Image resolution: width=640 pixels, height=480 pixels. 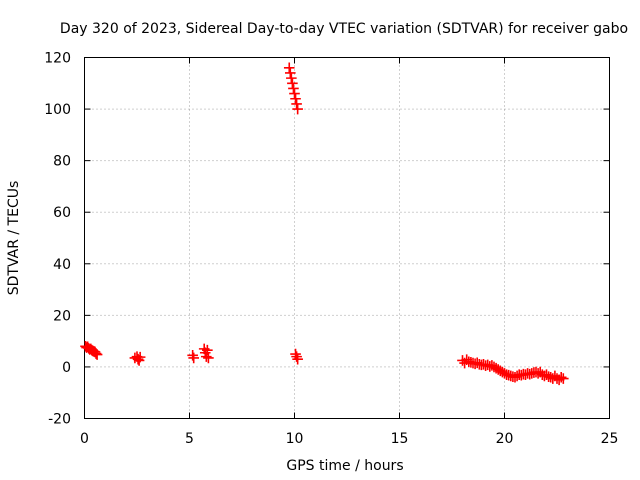 I want to click on y-tick-label: 120, so click(x=57, y=59).